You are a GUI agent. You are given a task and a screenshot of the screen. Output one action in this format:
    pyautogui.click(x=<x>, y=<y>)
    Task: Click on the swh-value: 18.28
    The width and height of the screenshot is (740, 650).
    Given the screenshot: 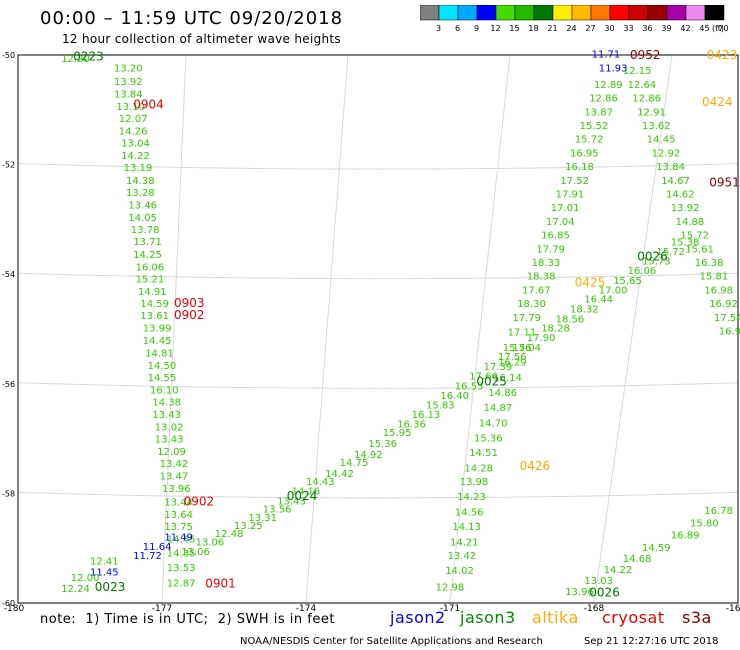 What is the action you would take?
    pyautogui.click(x=555, y=329)
    